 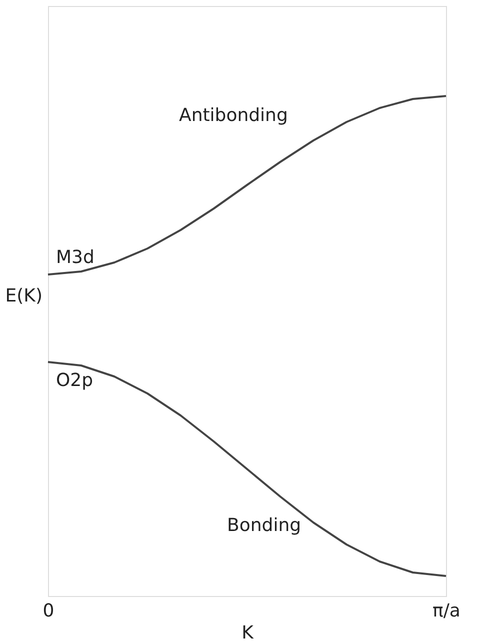 I want to click on x-tick-label: 0, so click(x=48, y=611).